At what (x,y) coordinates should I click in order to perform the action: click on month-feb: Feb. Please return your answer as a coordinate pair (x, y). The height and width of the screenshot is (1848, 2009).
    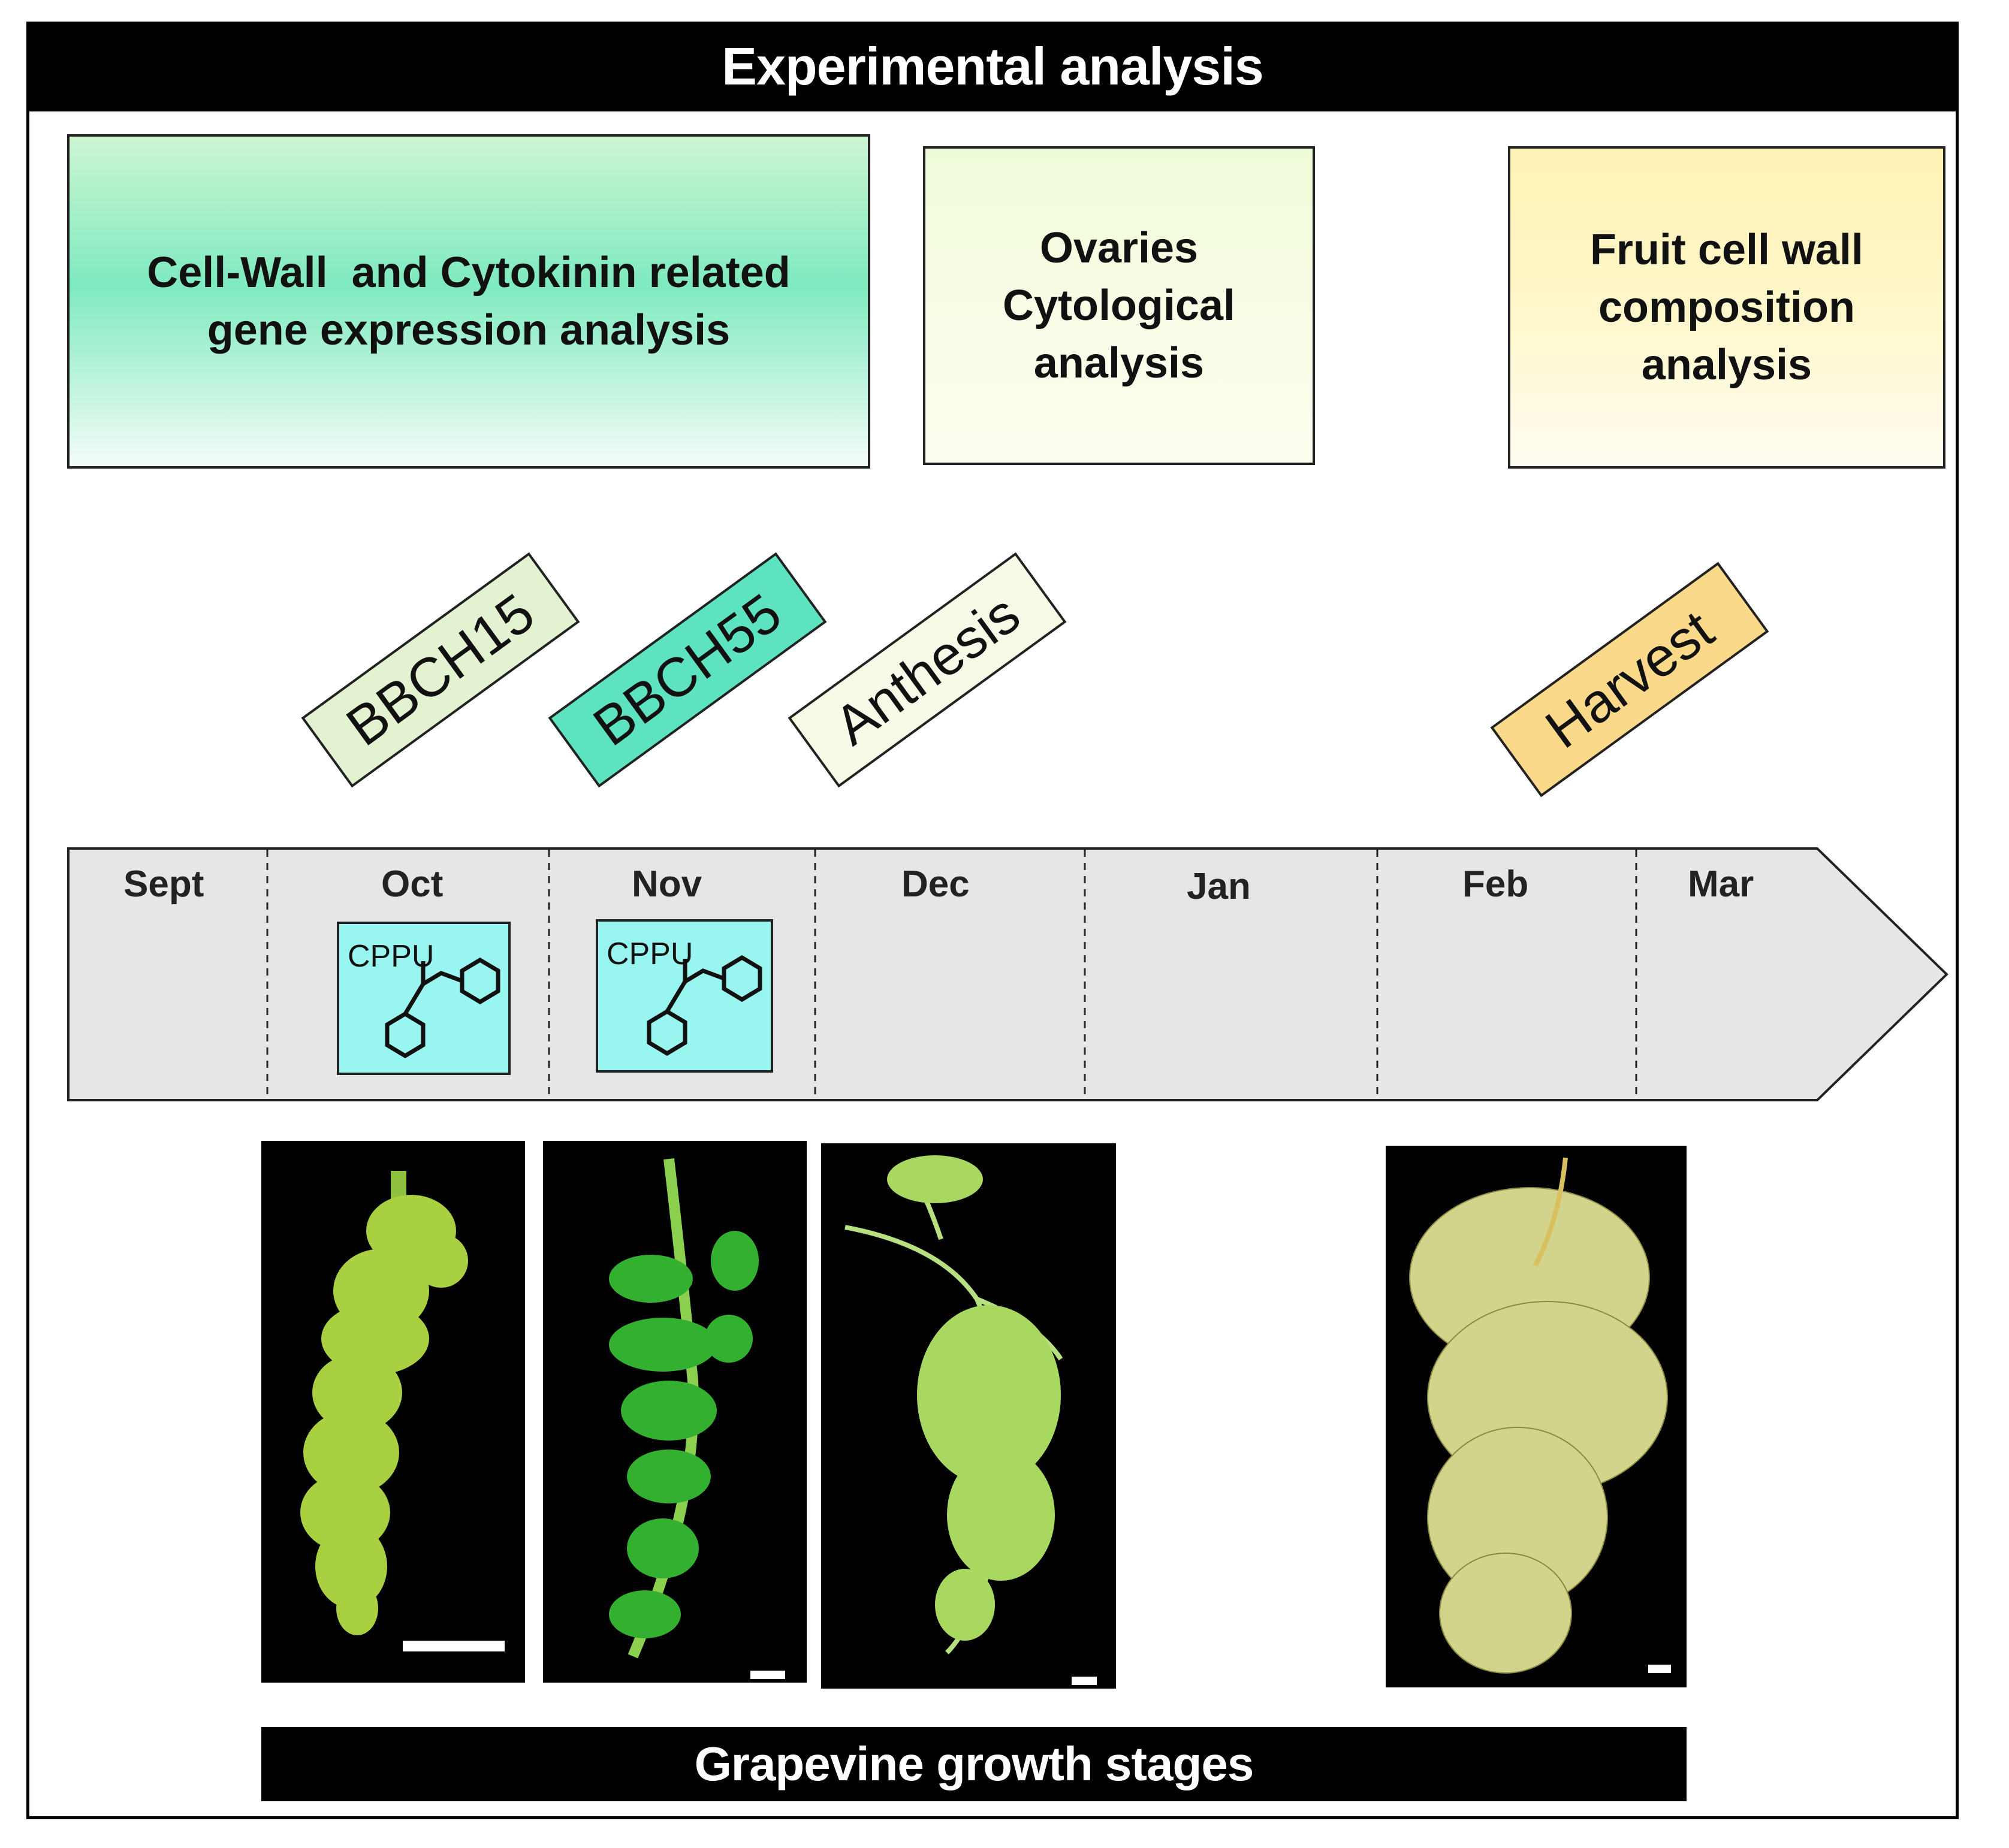
    Looking at the image, I should click on (1495, 884).